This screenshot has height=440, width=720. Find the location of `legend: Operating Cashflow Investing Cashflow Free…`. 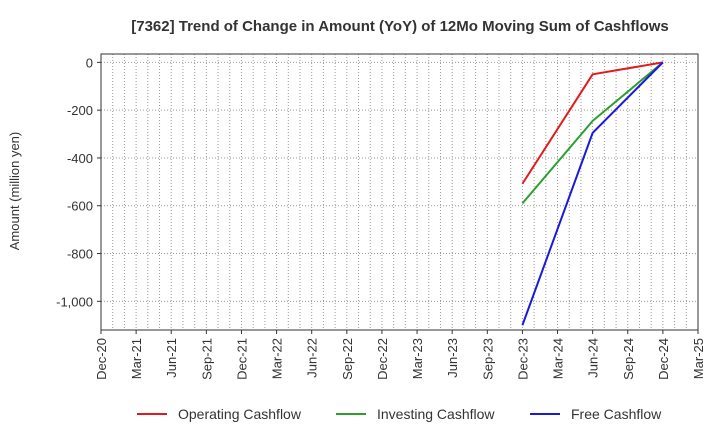

legend: Operating Cashflow Investing Cashflow Free… is located at coordinates (399, 414).